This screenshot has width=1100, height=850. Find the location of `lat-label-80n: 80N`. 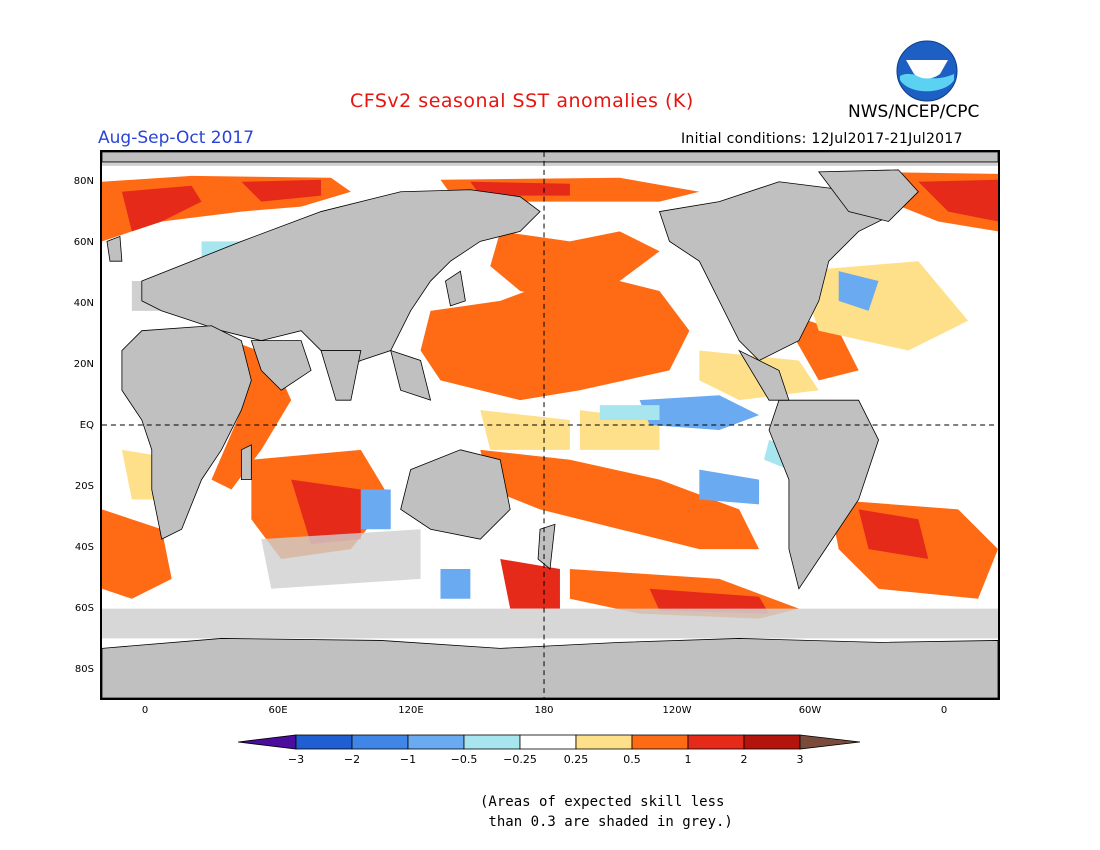

lat-label-80n: 80N is located at coordinates (83, 181).